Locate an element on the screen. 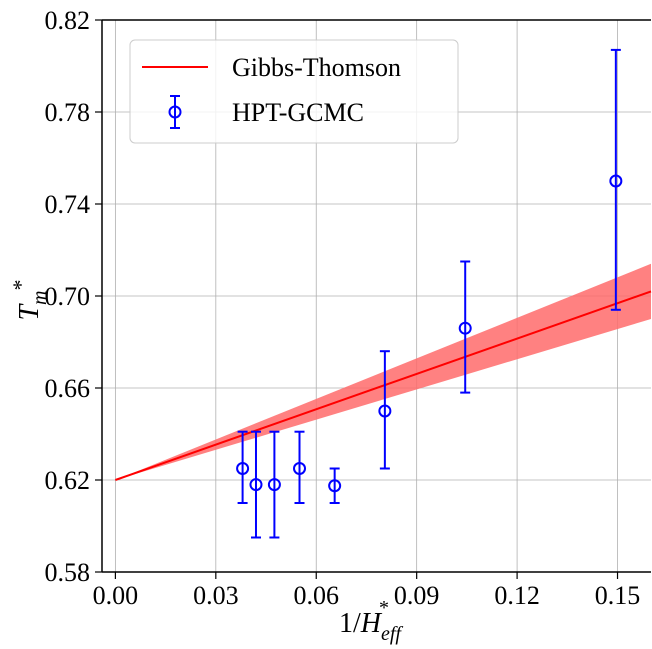 Image resolution: width=652 pixels, height=649 pixels. y-axis-label: Tm* is located at coordinates (29, 299).